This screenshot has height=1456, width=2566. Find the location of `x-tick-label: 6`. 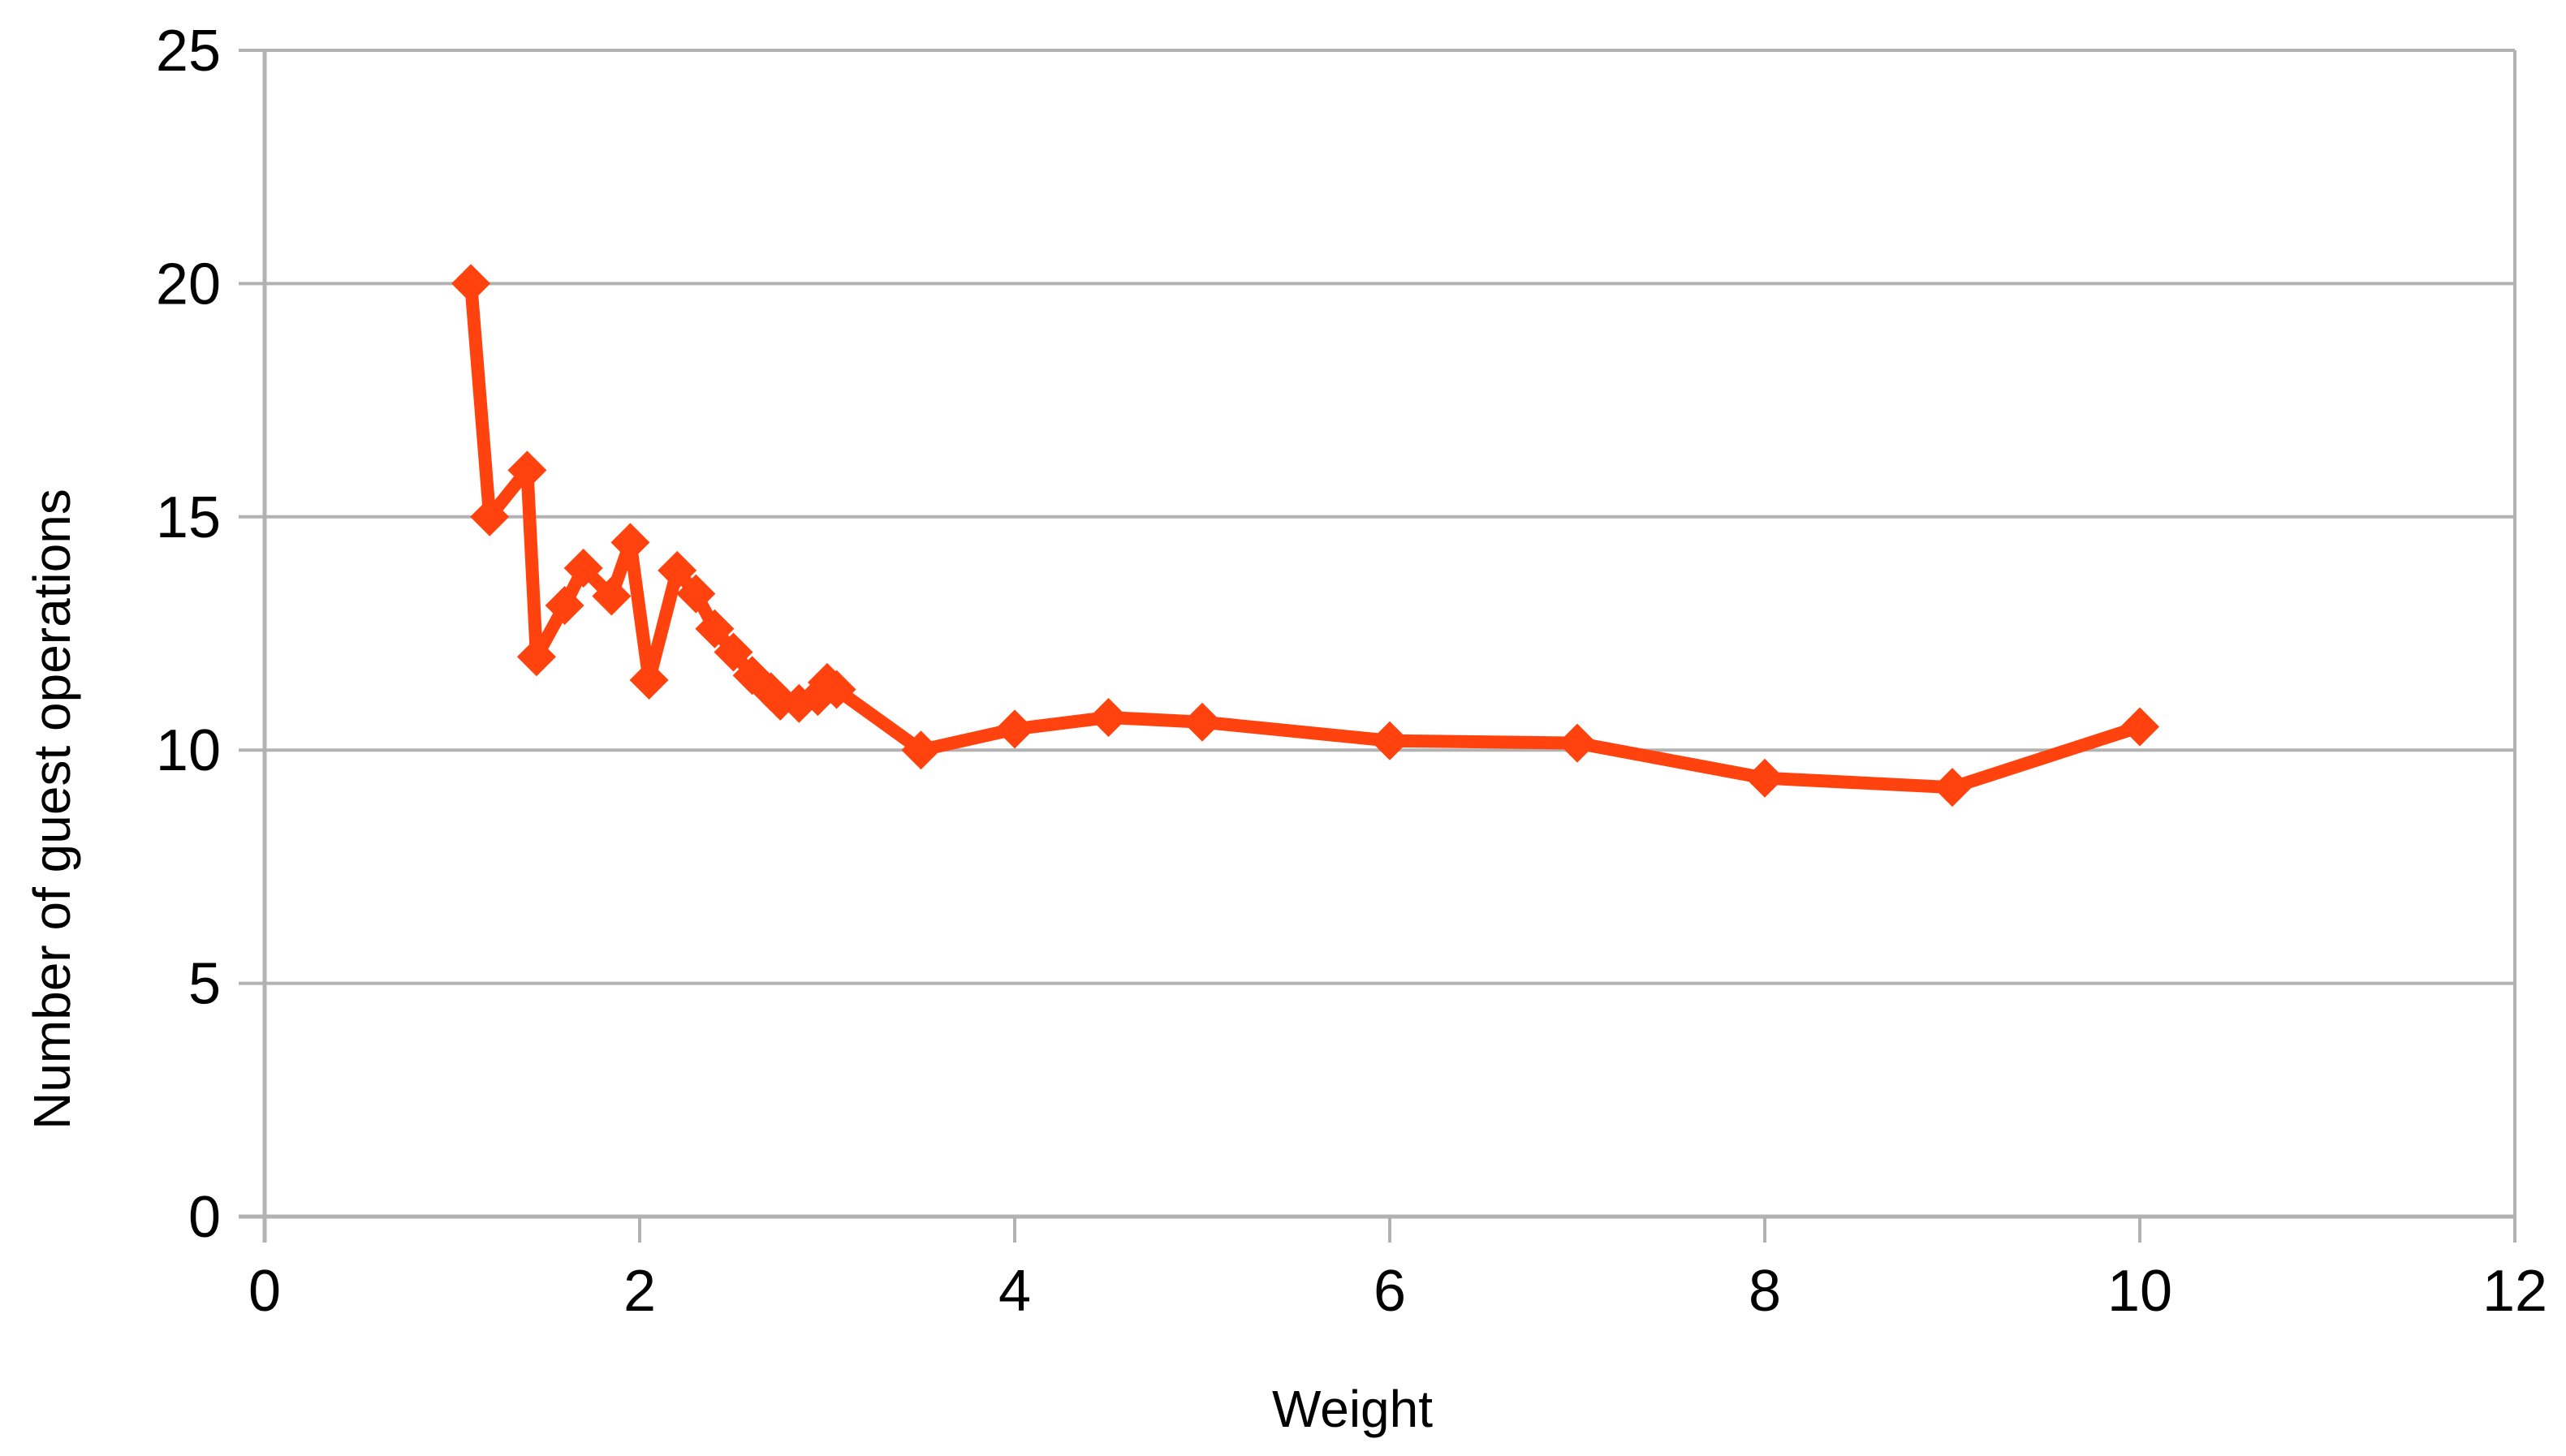

x-tick-label: 6 is located at coordinates (1390, 1291).